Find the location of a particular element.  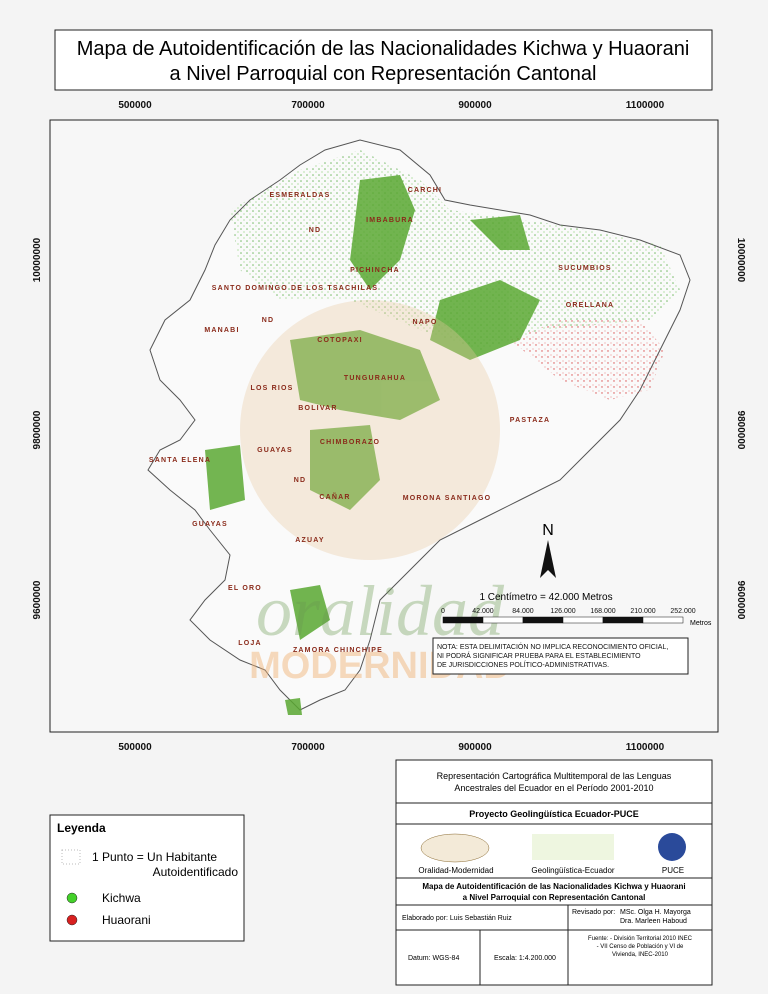

title-box is located at coordinates (383, 60).